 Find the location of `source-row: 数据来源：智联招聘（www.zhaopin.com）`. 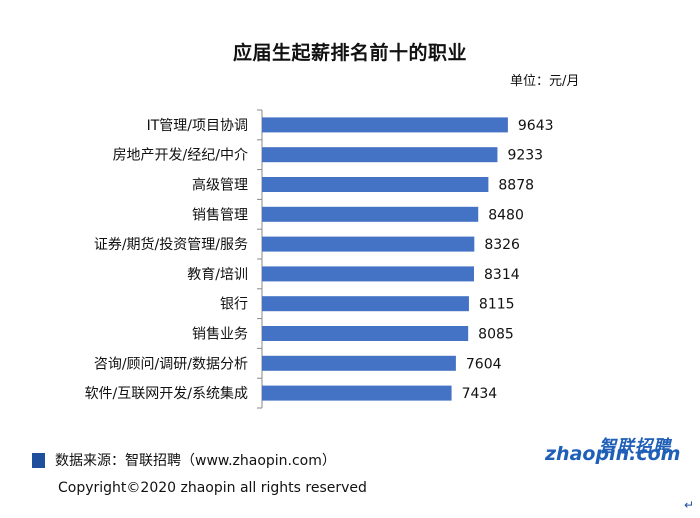

source-row: 数据来源：智联招聘（www.zhaopin.com） is located at coordinates (184, 460).